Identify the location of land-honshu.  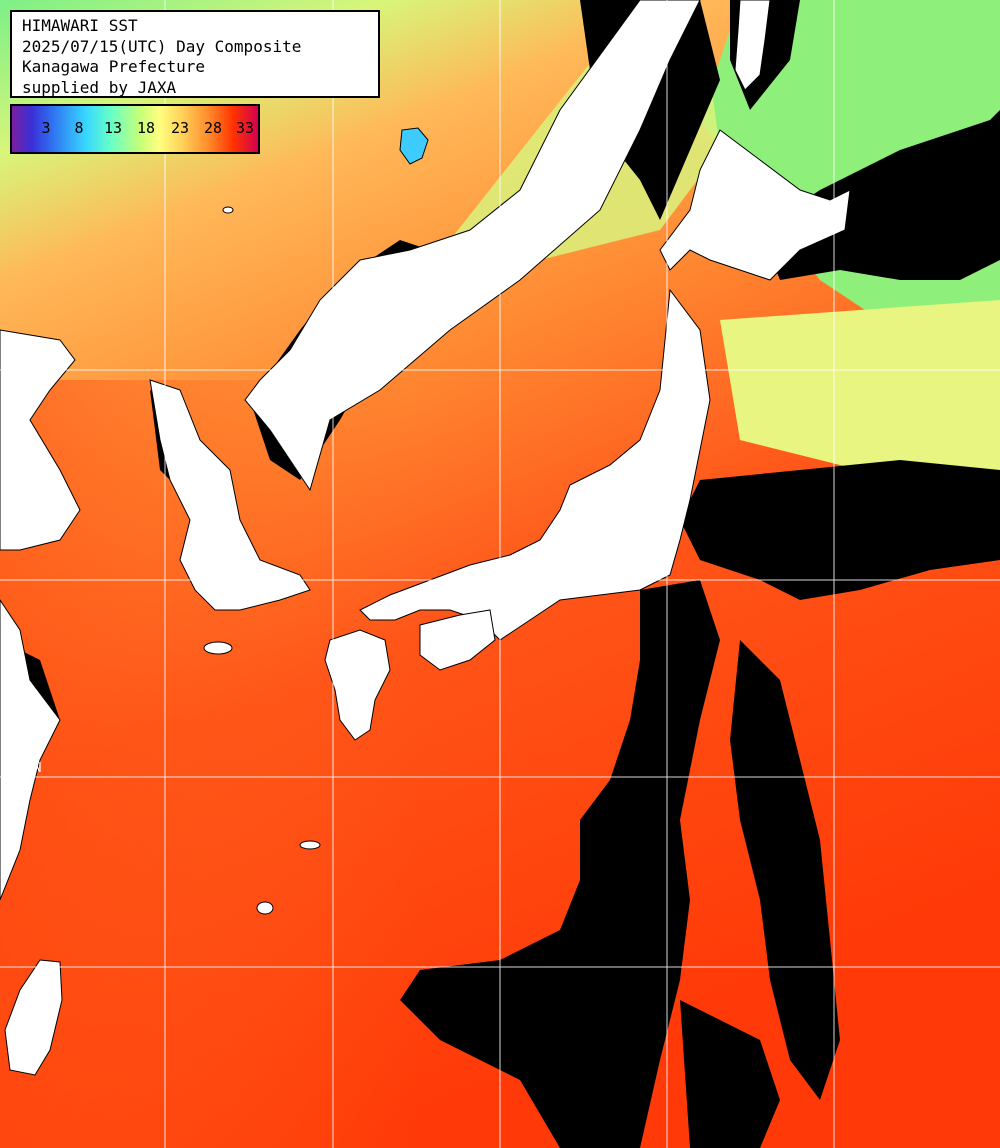
(535, 464).